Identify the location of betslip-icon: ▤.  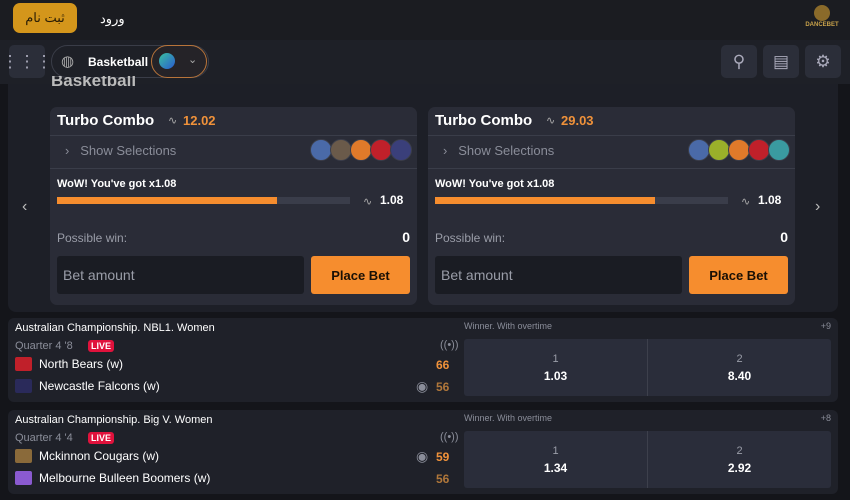
(781, 61).